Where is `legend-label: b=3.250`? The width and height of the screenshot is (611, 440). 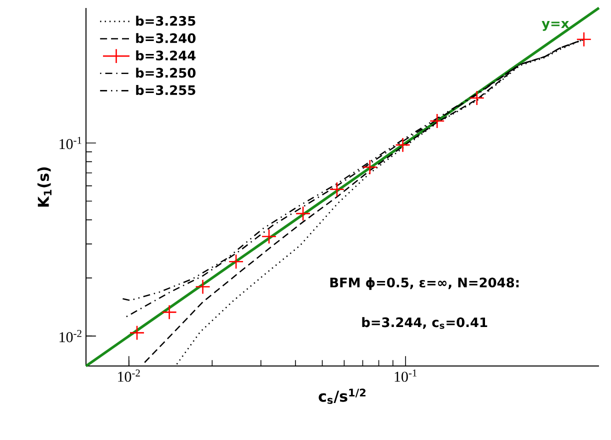 legend-label: b=3.250 is located at coordinates (166, 73).